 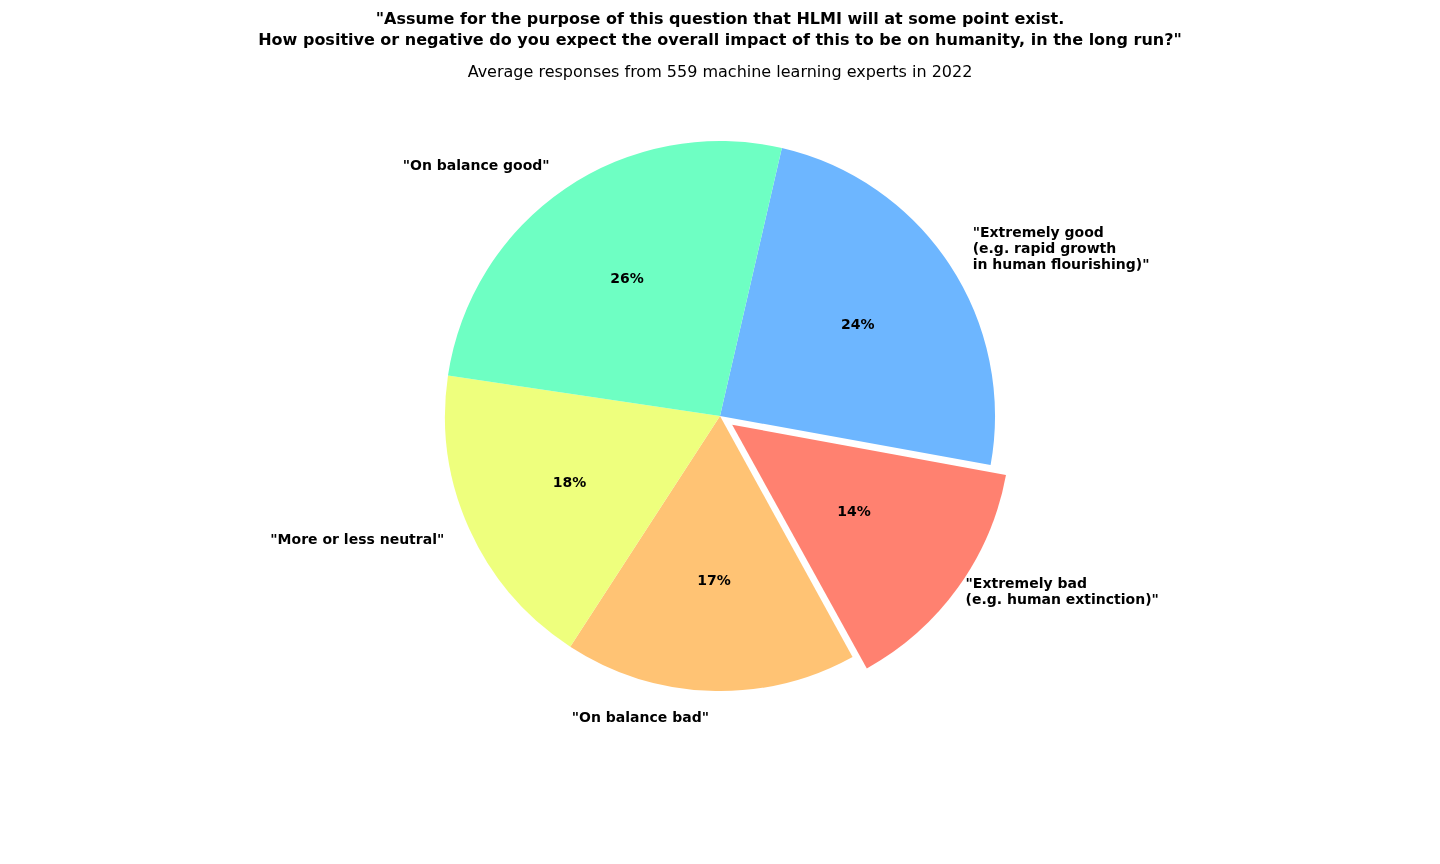 What do you see at coordinates (858, 323) in the screenshot?
I see `data-label: 24%` at bounding box center [858, 323].